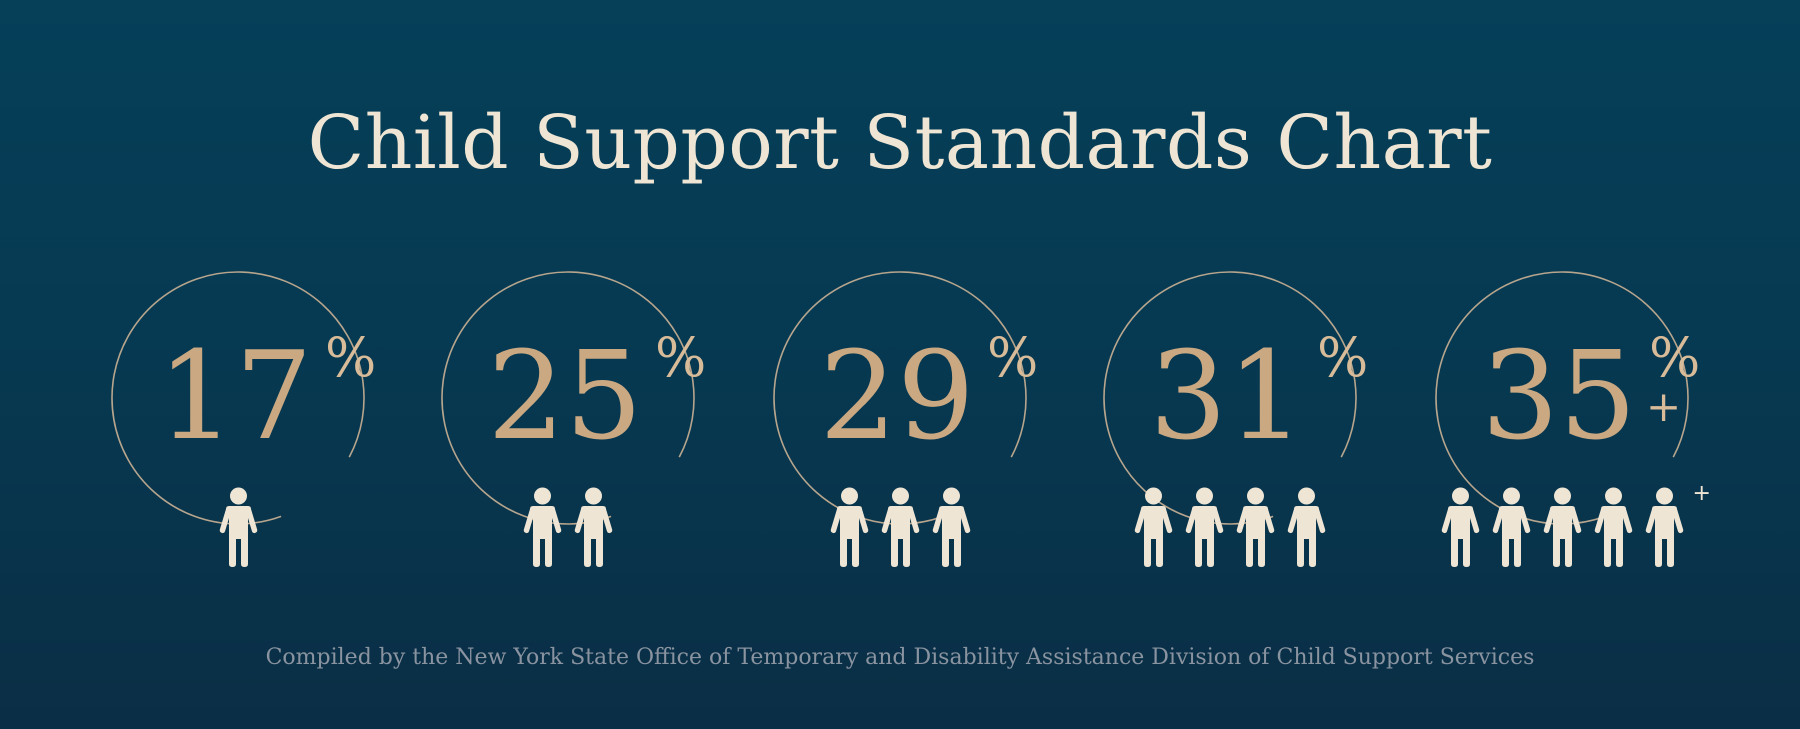 This screenshot has height=729, width=1800. I want to click on percentage-panel: 25%, so click(590, 417).